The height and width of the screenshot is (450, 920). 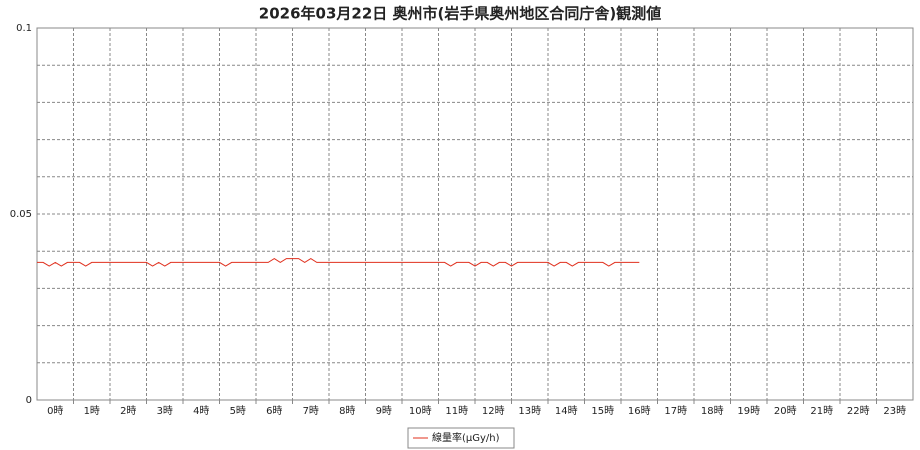 What do you see at coordinates (165, 411) in the screenshot?
I see `x-tick-label: 3時` at bounding box center [165, 411].